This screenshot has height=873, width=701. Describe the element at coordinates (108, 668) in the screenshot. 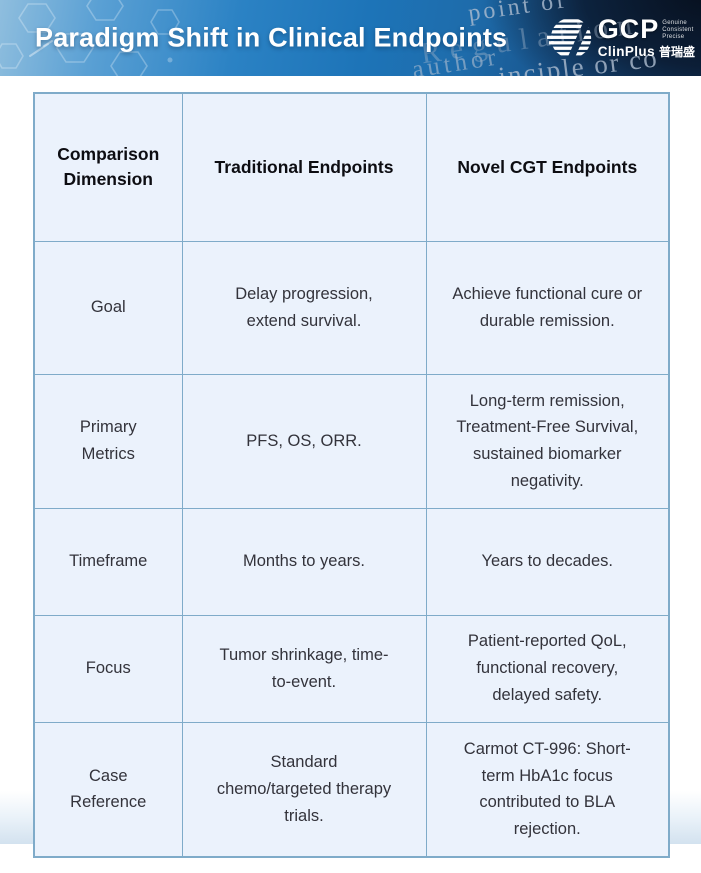

I see `row-label: Focus` at that location.